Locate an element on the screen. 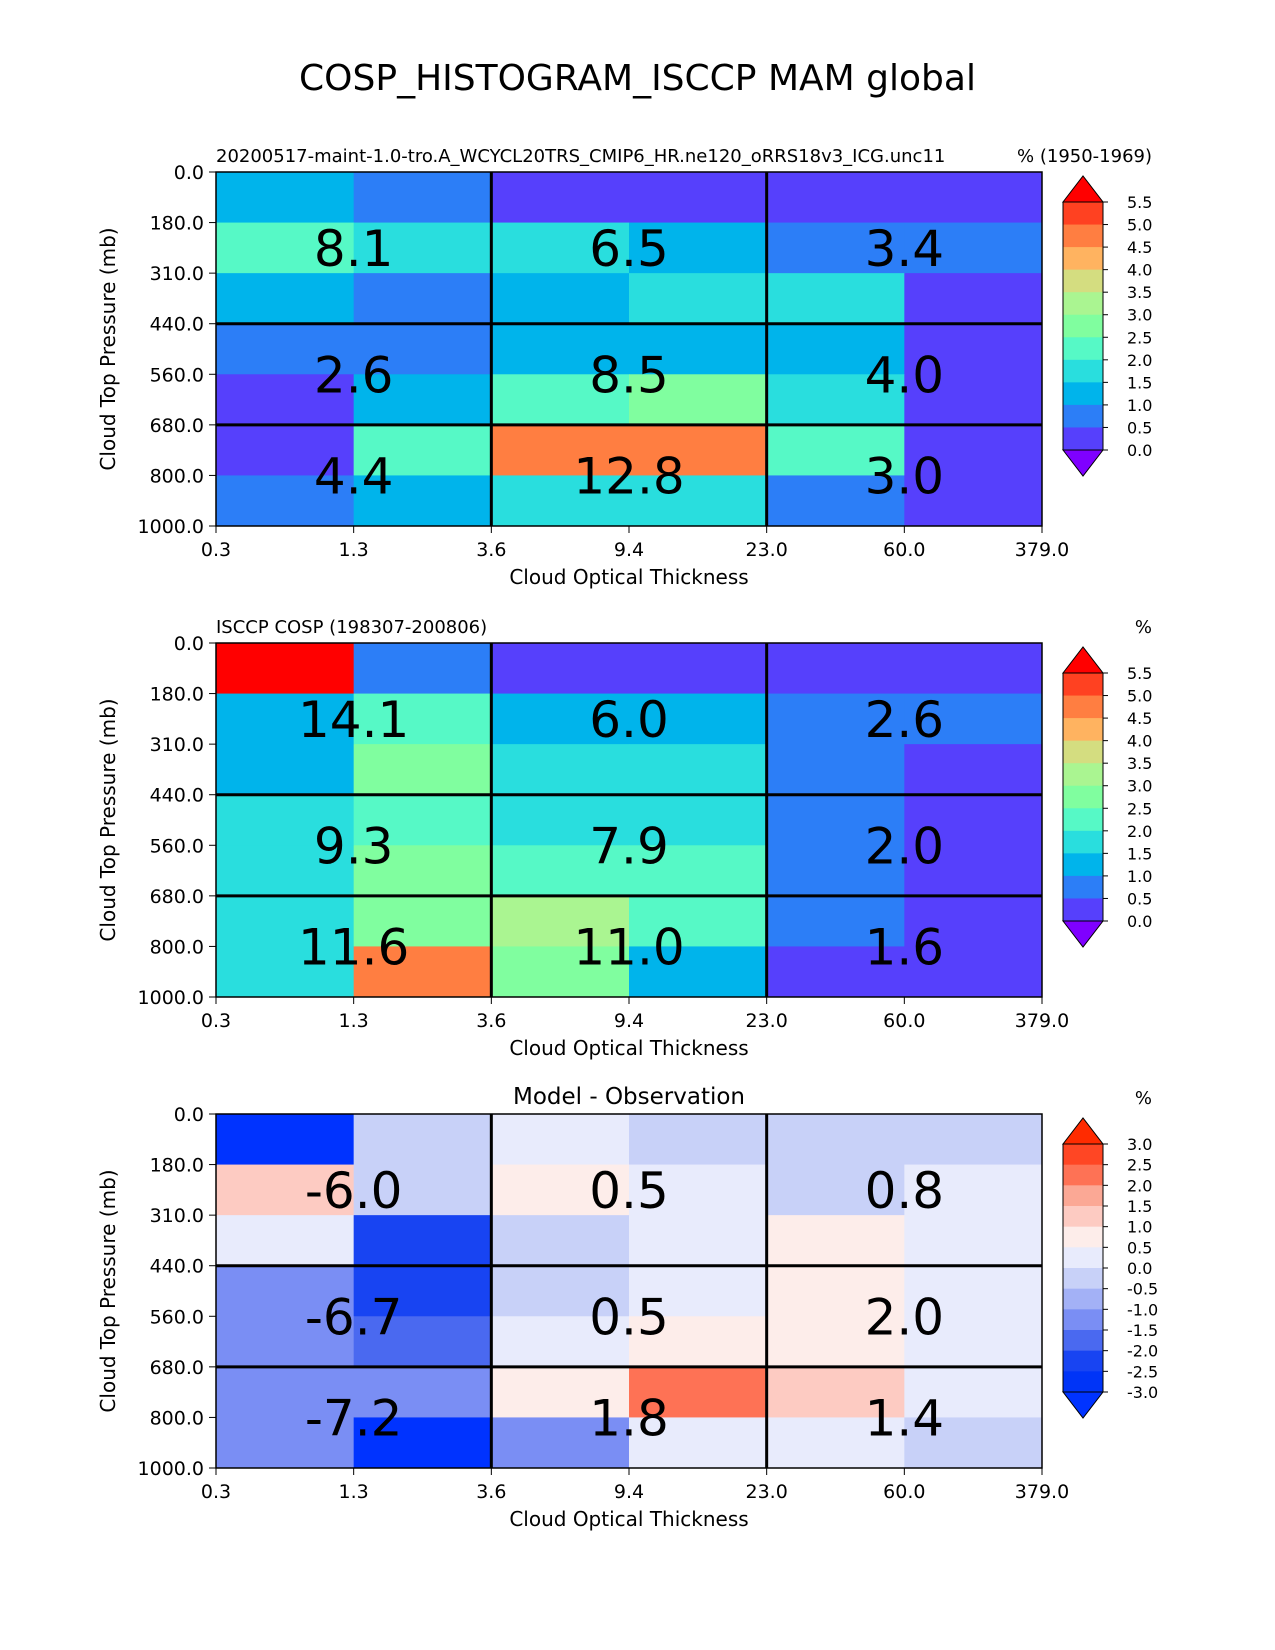 The height and width of the screenshot is (1650, 1275). y-tick-label: 180.0 is located at coordinates (177, 695).